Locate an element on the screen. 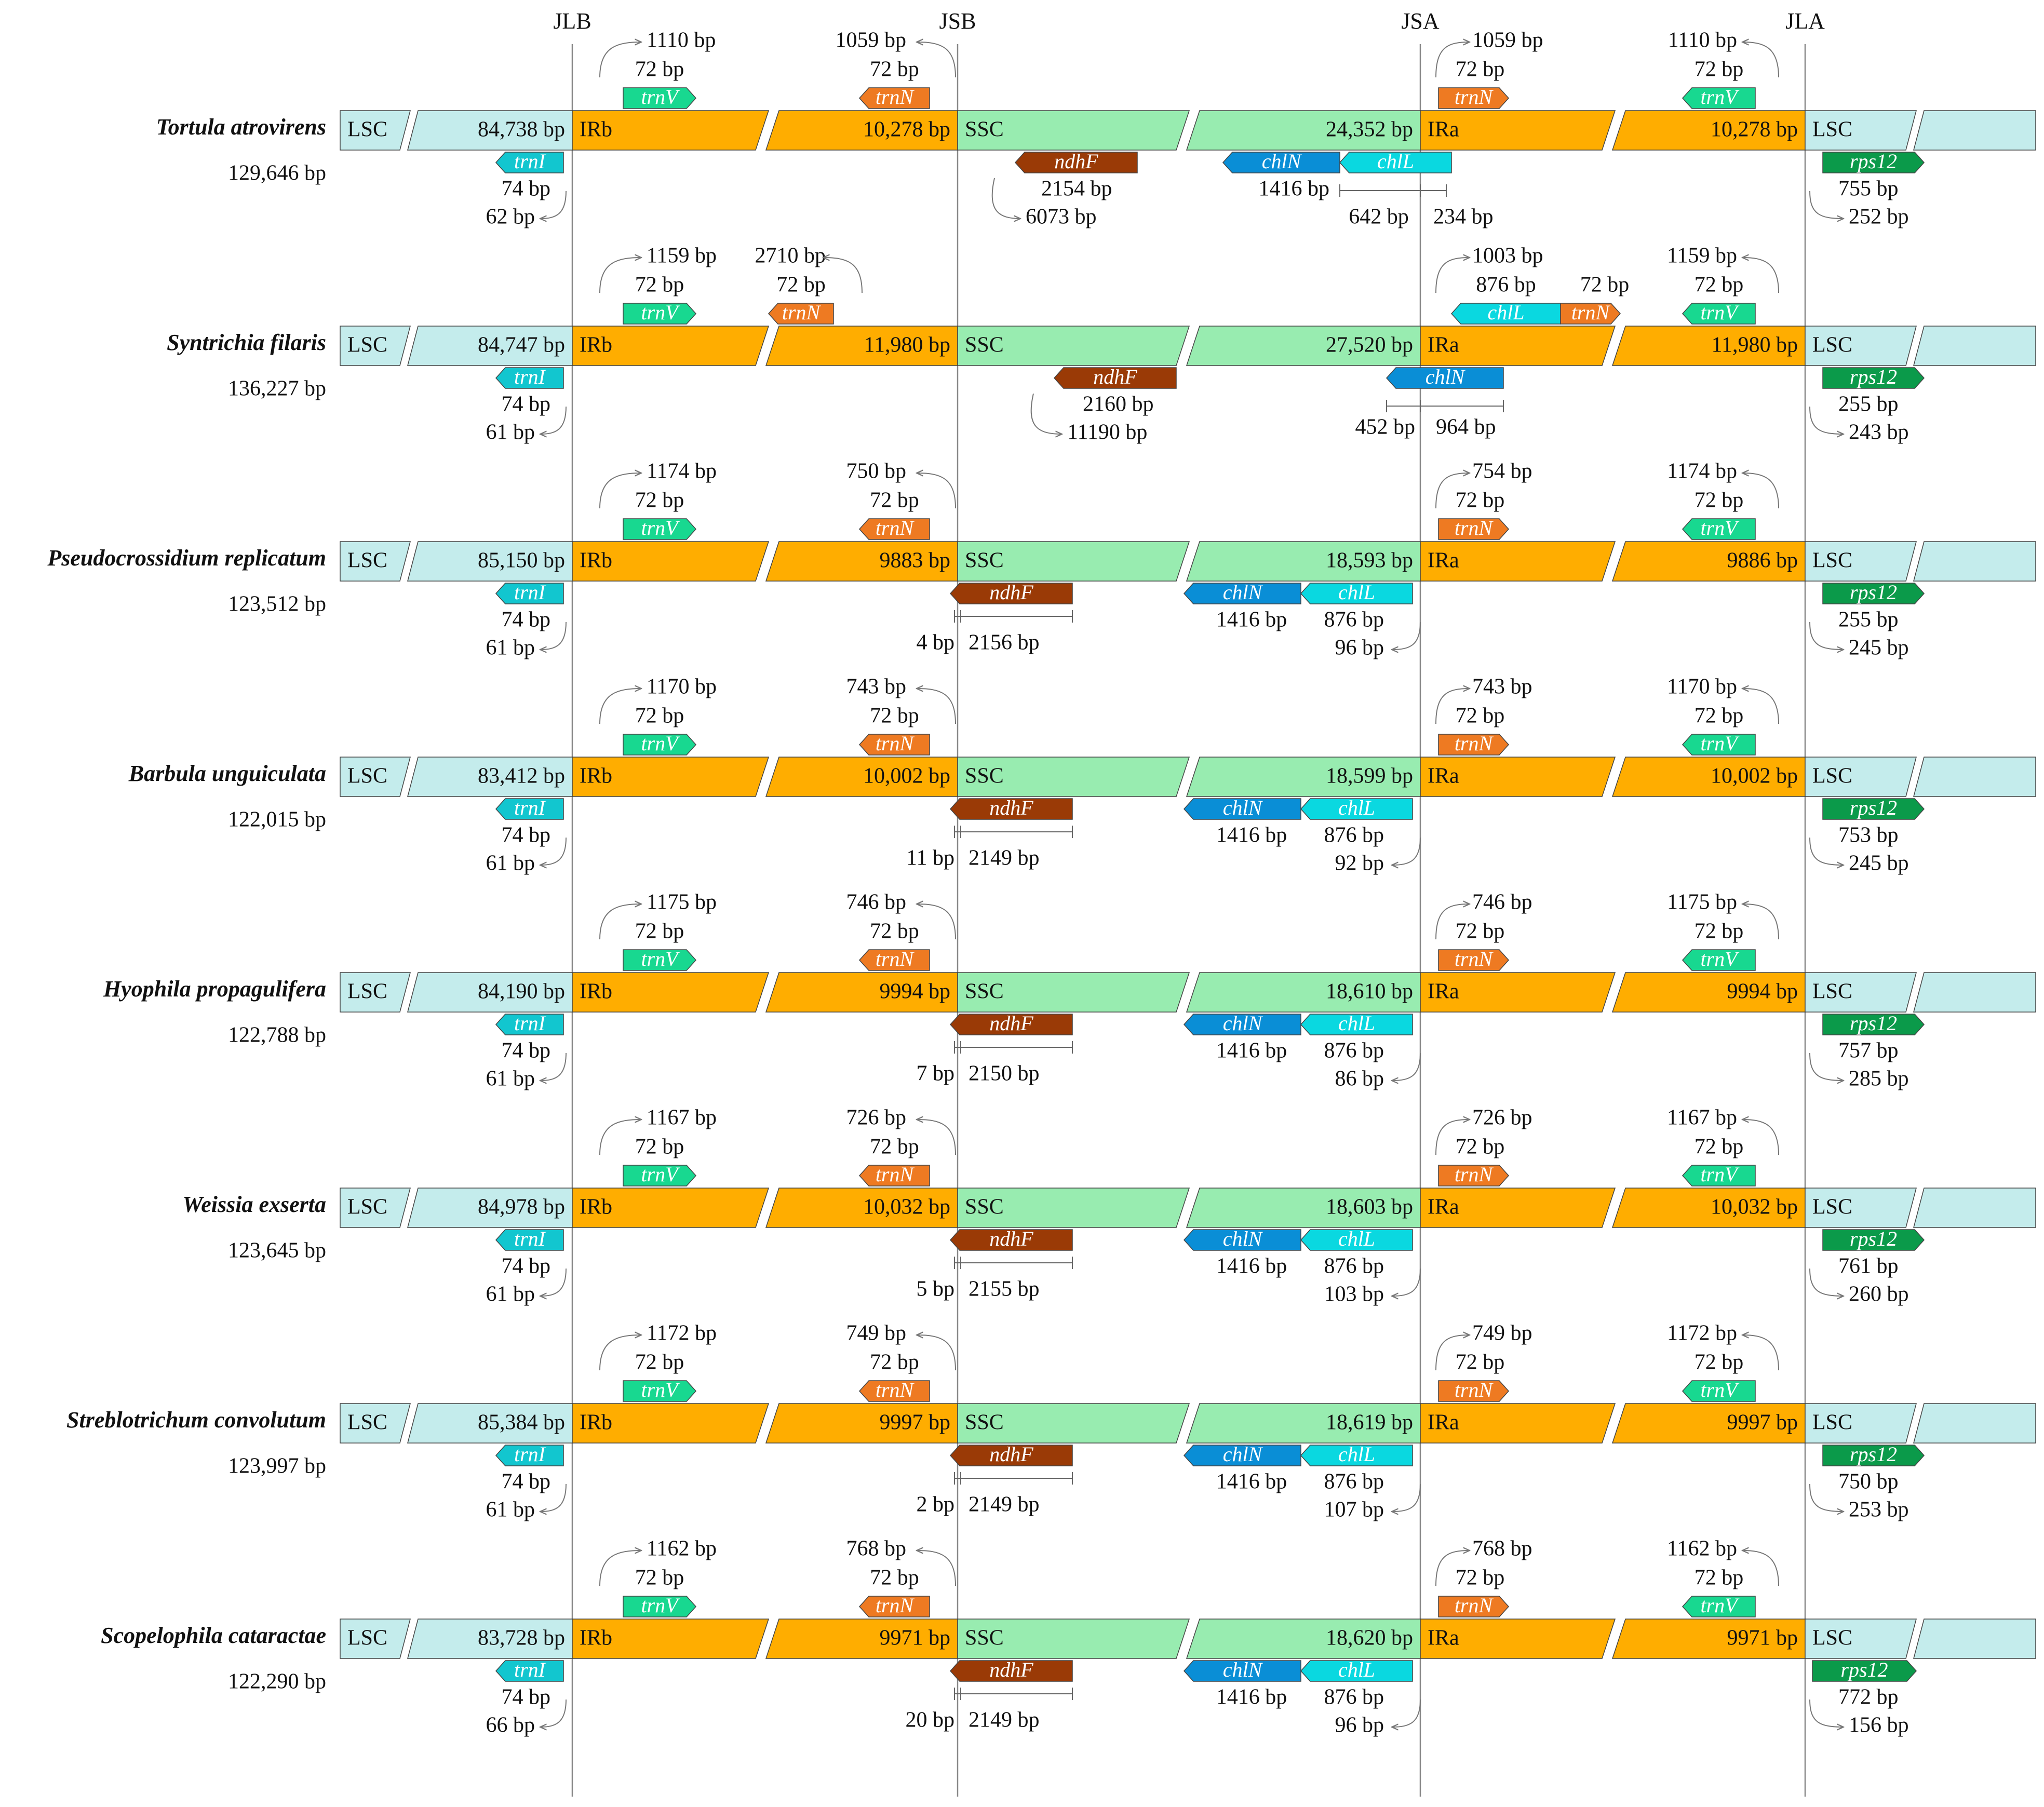 This screenshot has height=1807, width=2044. species-name: Barbula unguiculata is located at coordinates (227, 773).